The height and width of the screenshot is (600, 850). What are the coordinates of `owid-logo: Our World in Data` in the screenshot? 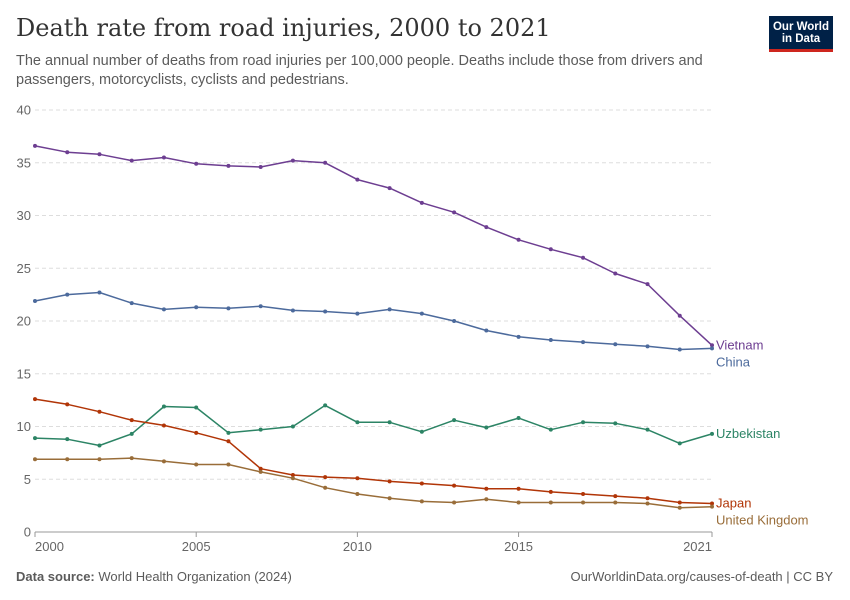 It's located at (801, 34).